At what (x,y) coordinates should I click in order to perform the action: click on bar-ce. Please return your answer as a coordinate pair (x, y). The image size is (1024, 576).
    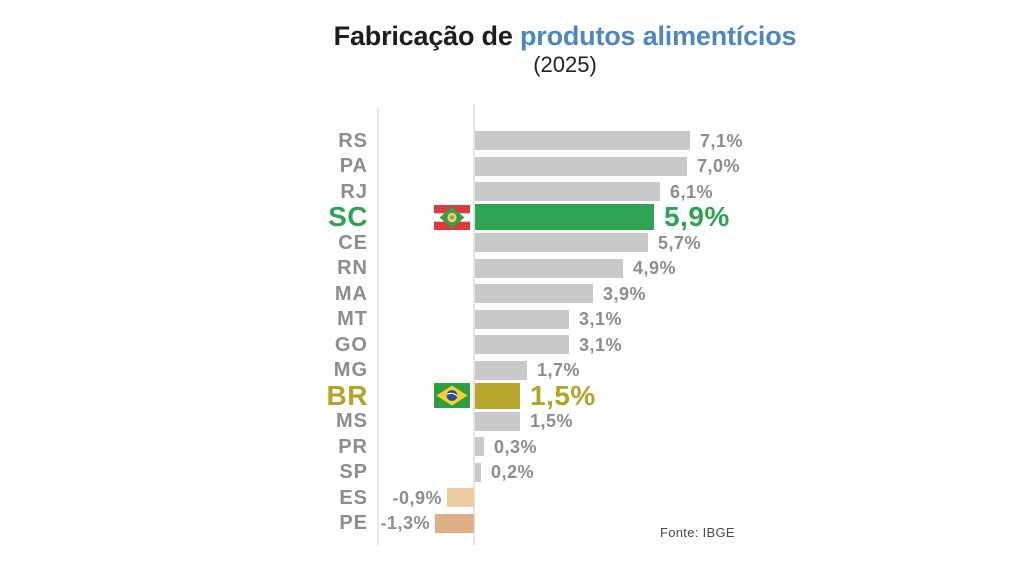
    Looking at the image, I should click on (561, 243).